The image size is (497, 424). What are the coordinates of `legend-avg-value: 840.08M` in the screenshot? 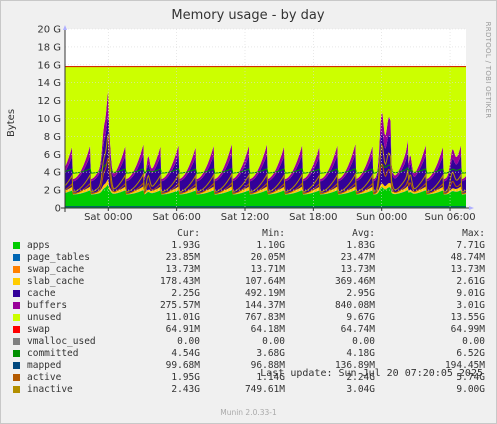 It's located at (354, 305).